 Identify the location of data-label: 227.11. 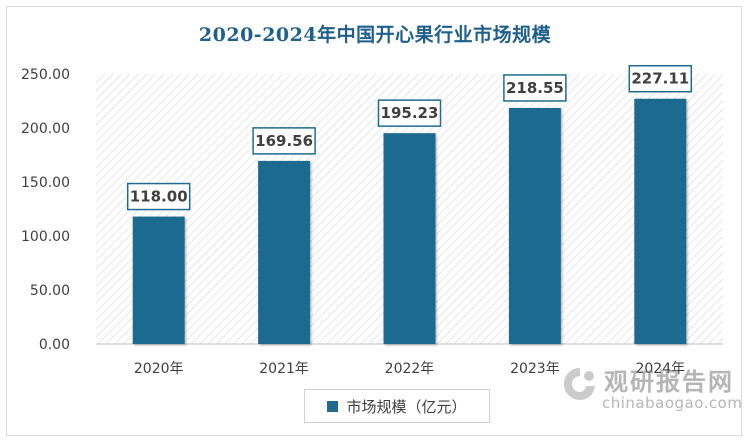
(660, 79).